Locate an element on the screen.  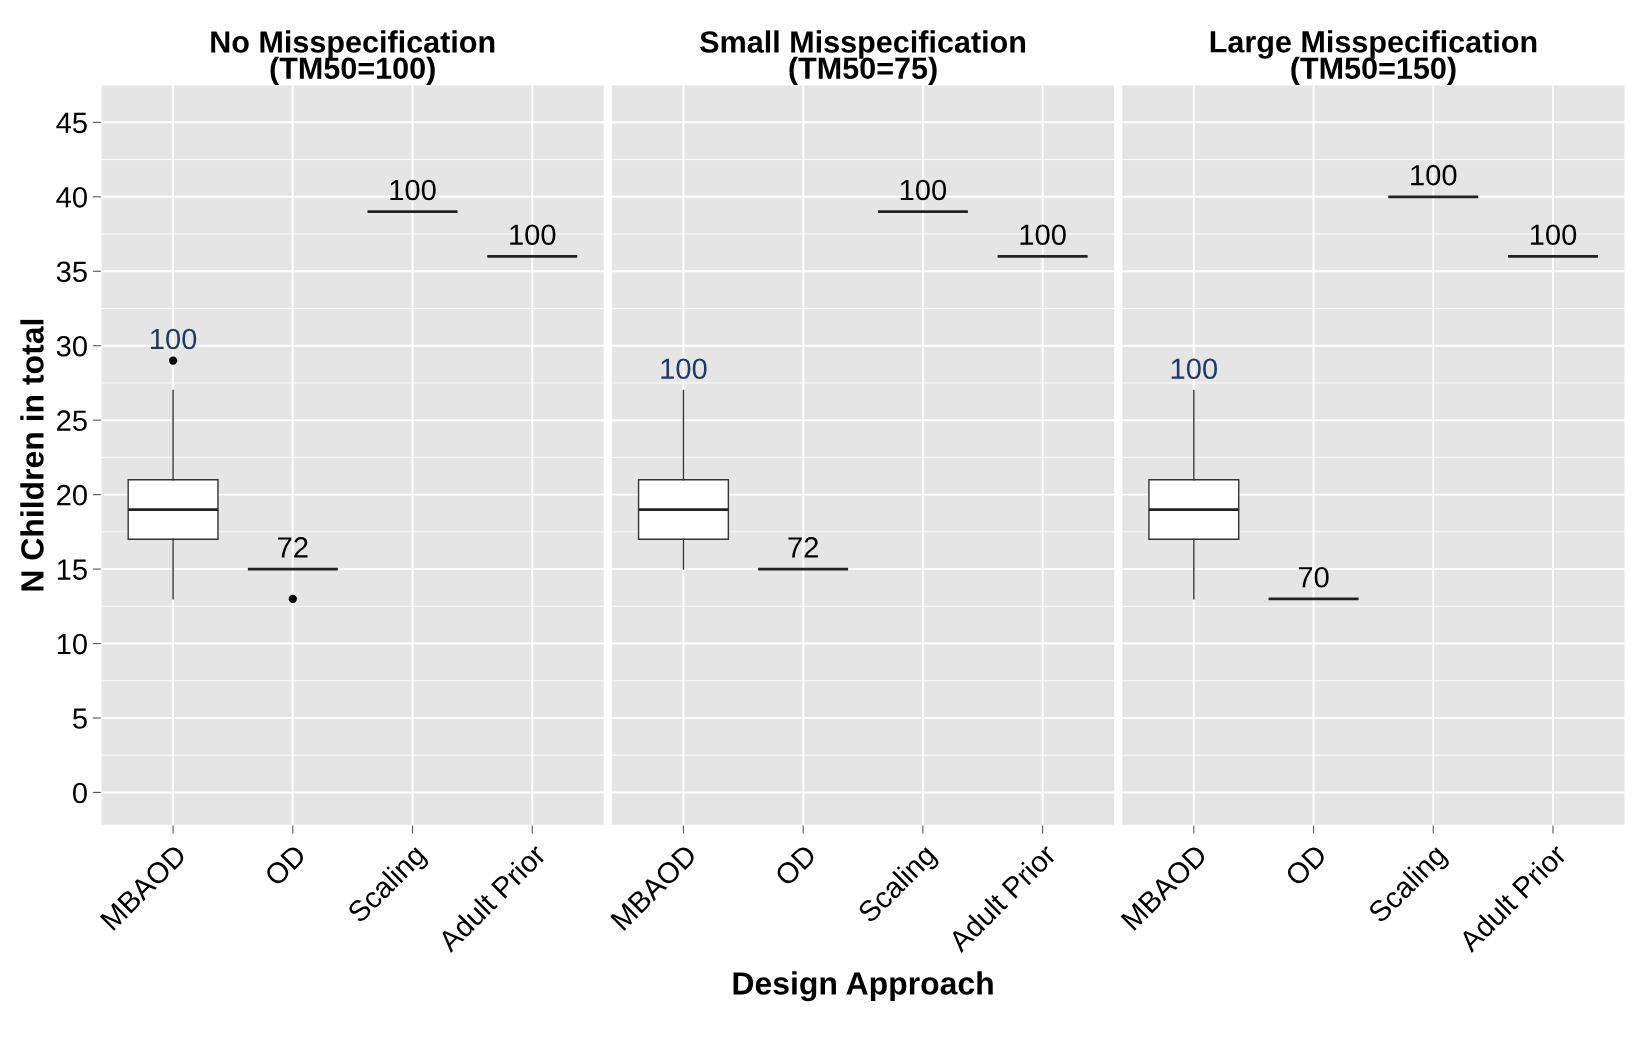
y-tick-label: 35 is located at coordinates (71, 272).